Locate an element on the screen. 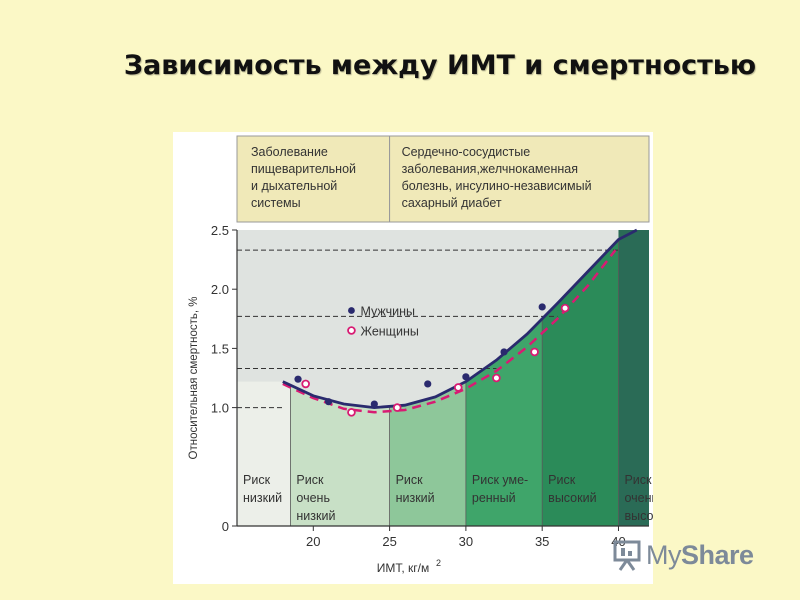  y-axis-label: Относительная смертность, % is located at coordinates (194, 378).